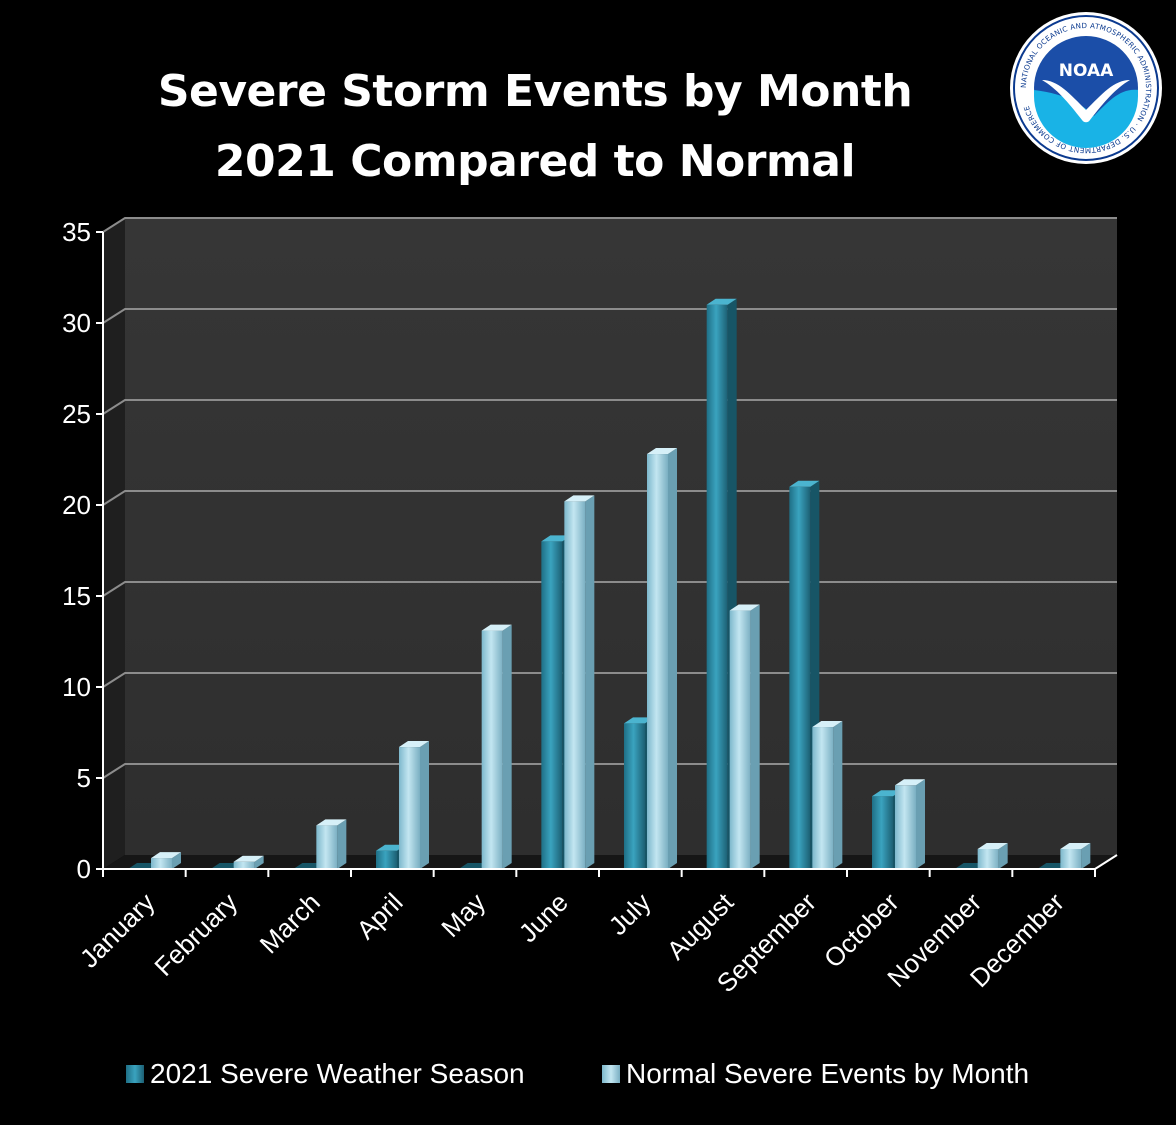  What do you see at coordinates (76, 687) in the screenshot?
I see `y-tick-label: 10` at bounding box center [76, 687].